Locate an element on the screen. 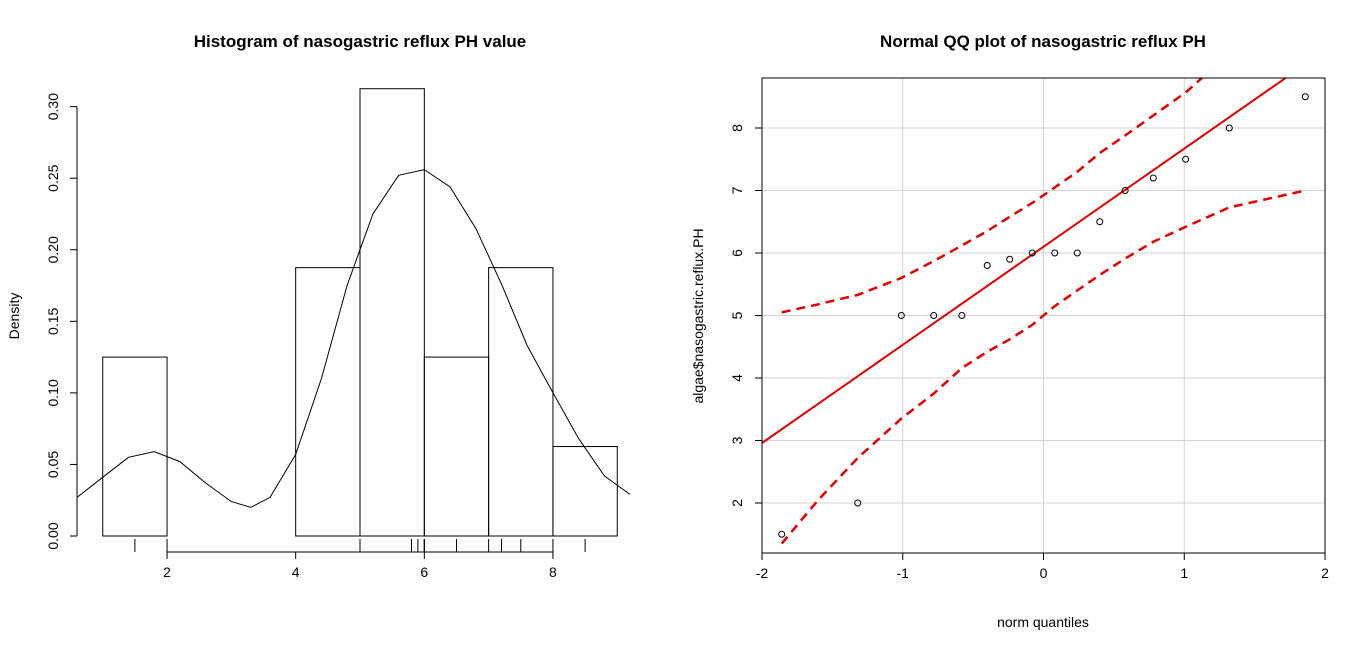 The image size is (1366, 651). histogram-y-tick-label: 0.15 is located at coordinates (53, 320).